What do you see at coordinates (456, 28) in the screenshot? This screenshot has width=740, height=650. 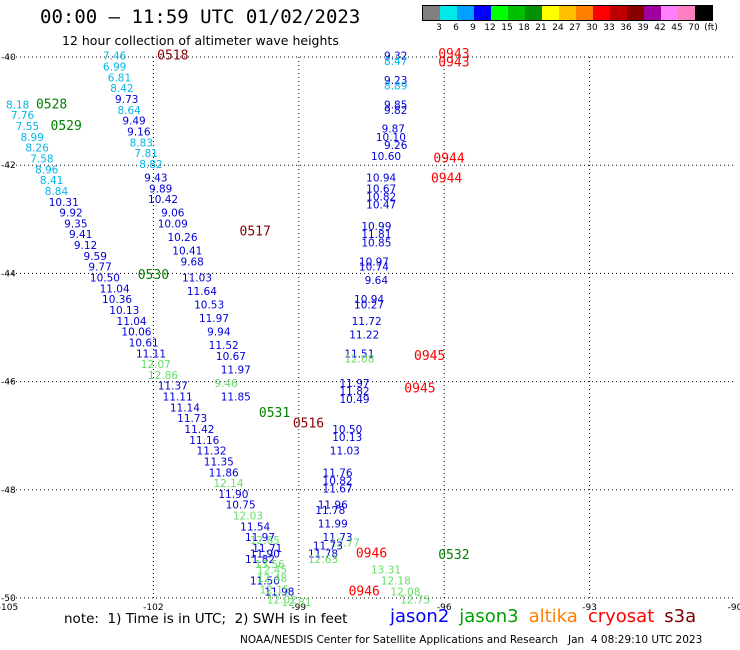 I see `legend-label: 6` at bounding box center [456, 28].